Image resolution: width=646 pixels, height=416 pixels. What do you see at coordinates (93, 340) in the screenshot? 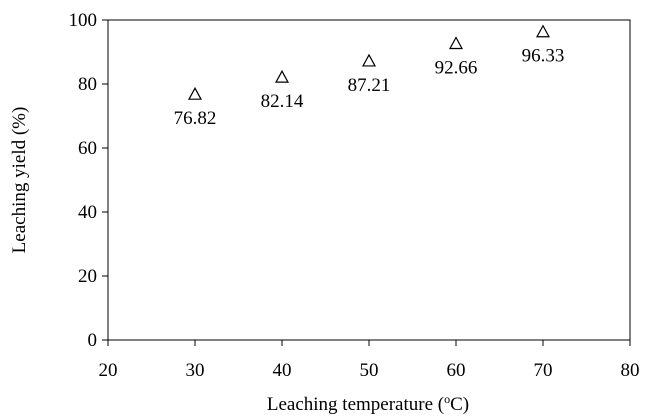
I see `y-tick-label: 0` at bounding box center [93, 340].